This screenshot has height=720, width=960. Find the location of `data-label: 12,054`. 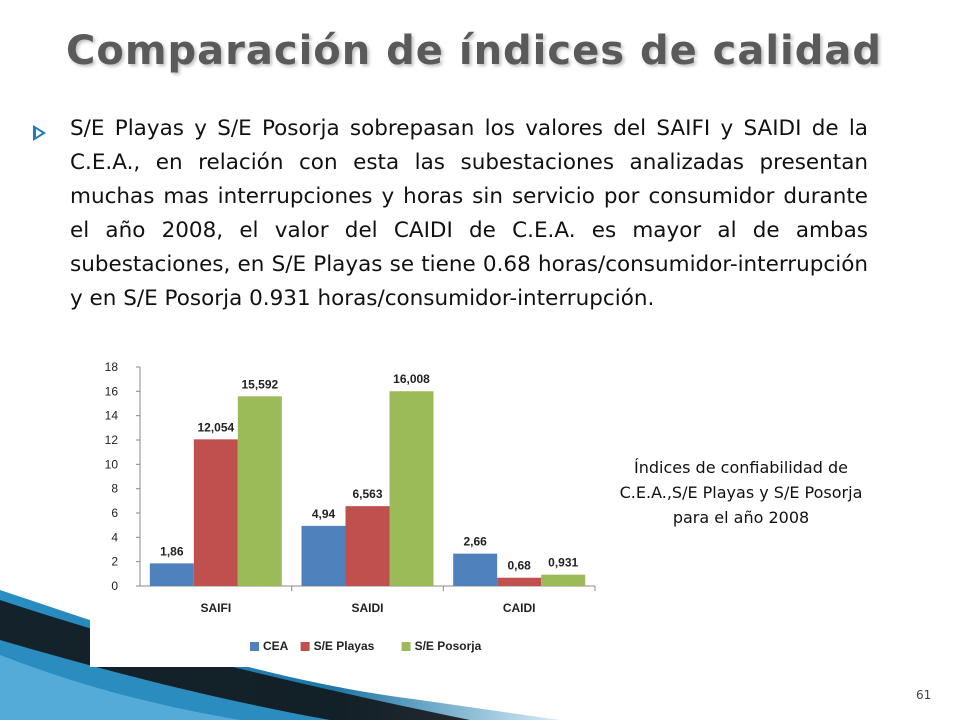

data-label: 12,054 is located at coordinates (215, 427).